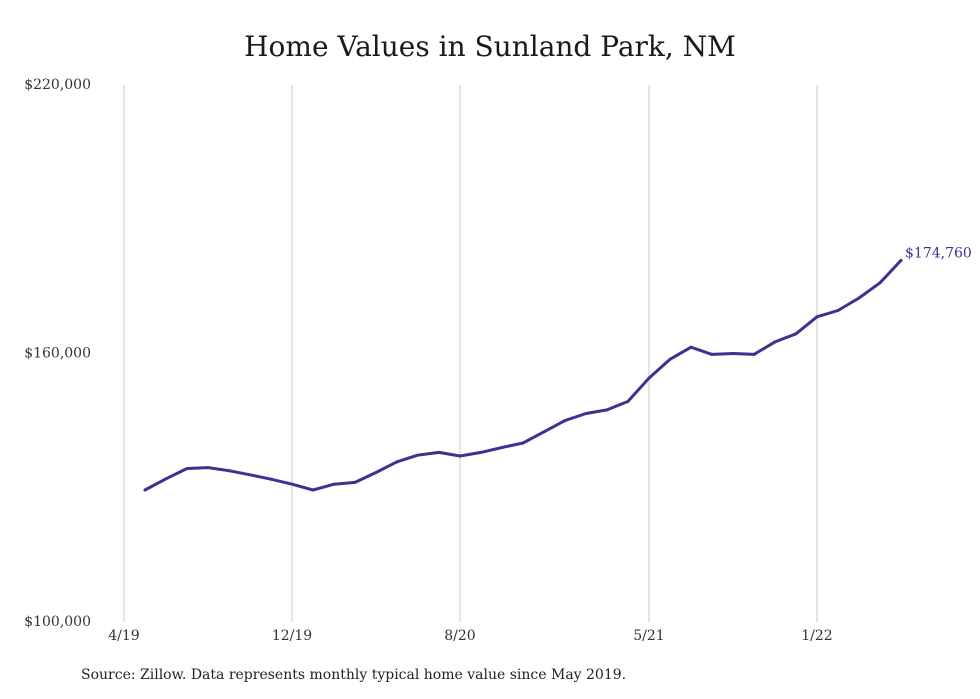 This screenshot has height=699, width=980. Describe the element at coordinates (648, 636) in the screenshot. I see `x-tick-label: 5/21` at that location.